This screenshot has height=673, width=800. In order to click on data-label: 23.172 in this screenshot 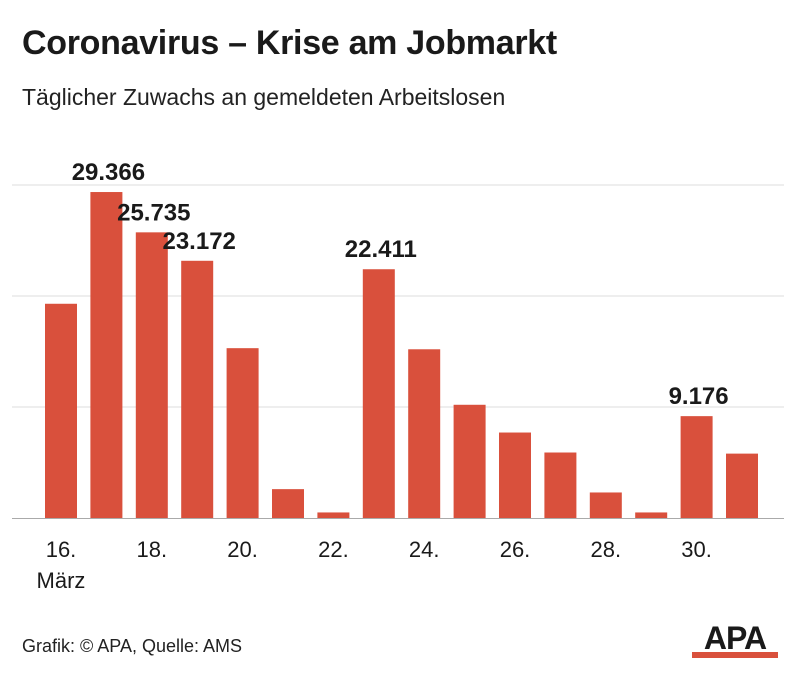, I will do `click(198, 241)`.